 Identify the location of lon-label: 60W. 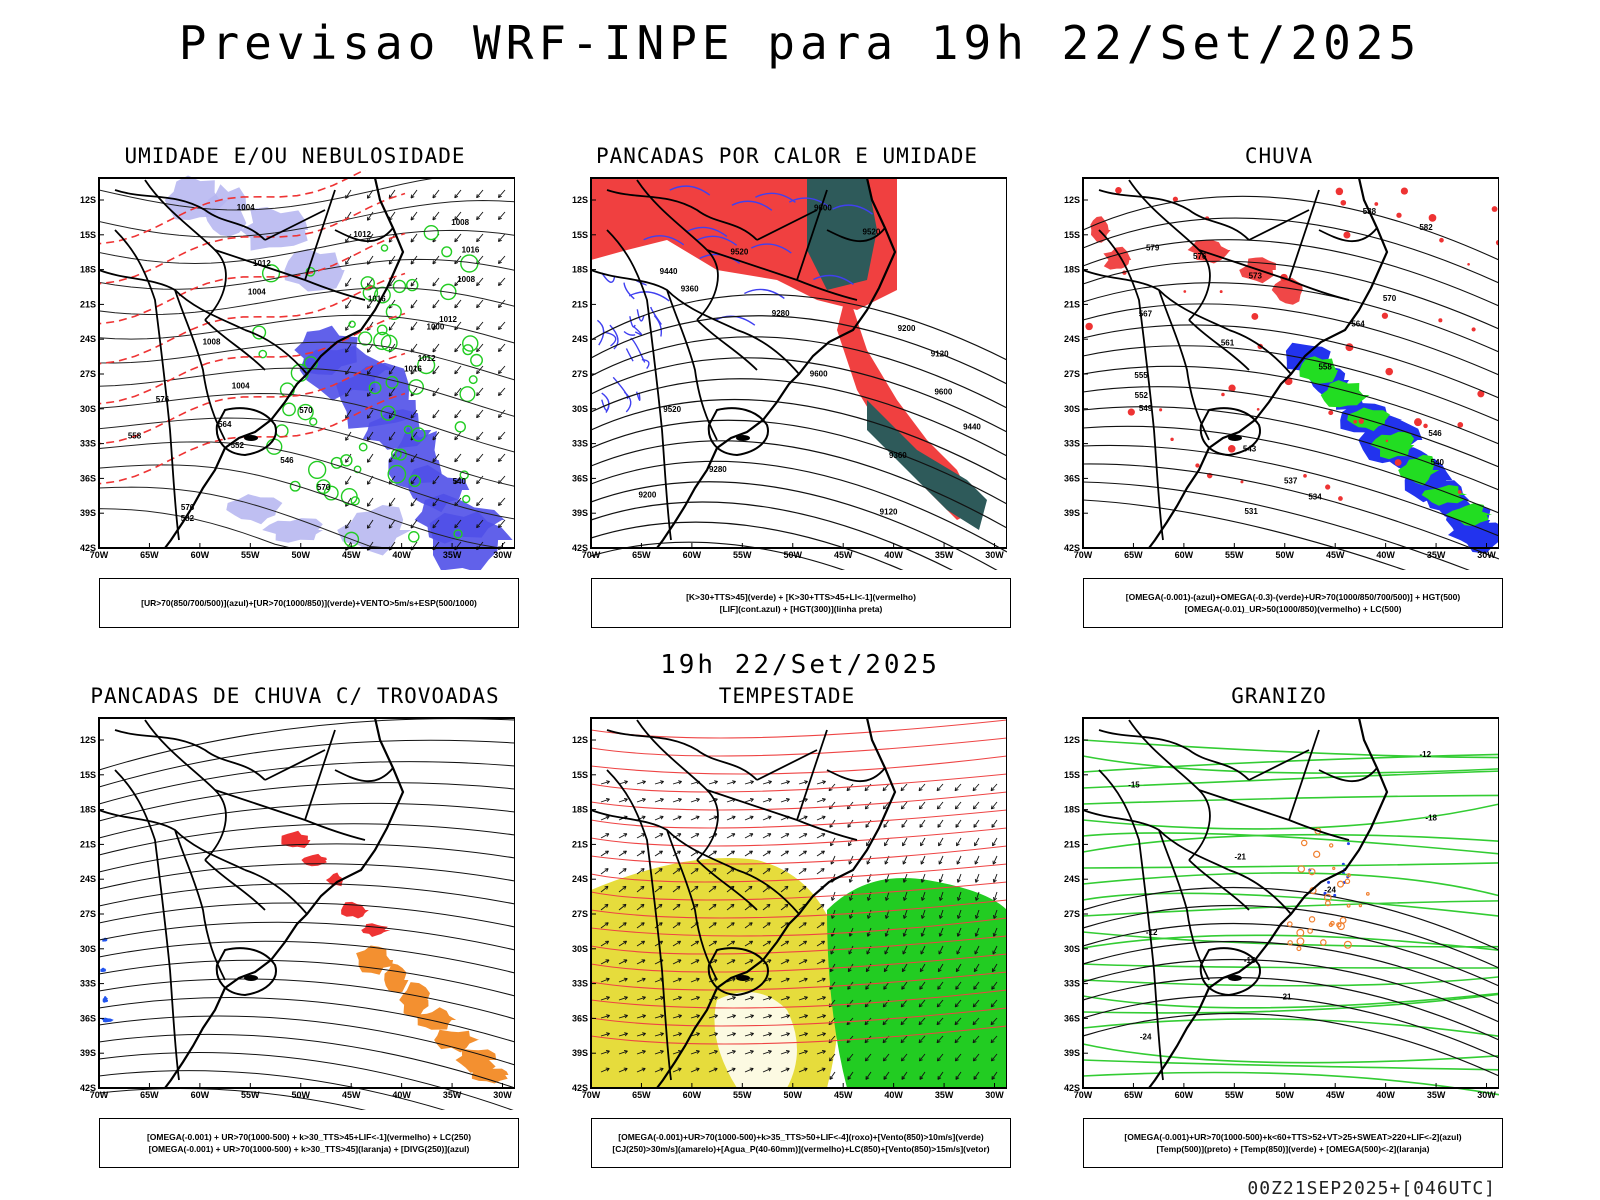
(1184, 1095).